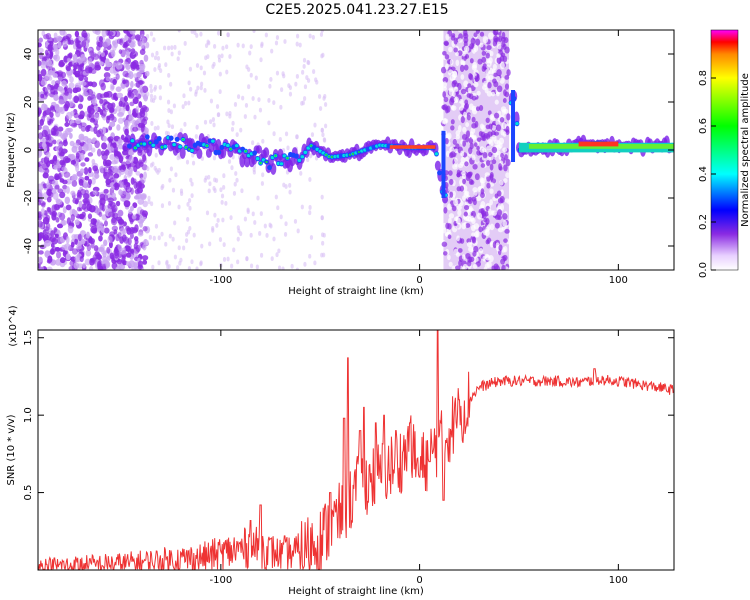 This screenshot has height=600, width=750. What do you see at coordinates (13, 325) in the screenshot?
I see `bottom-multiplier-label: (x10^4)` at bounding box center [13, 325].